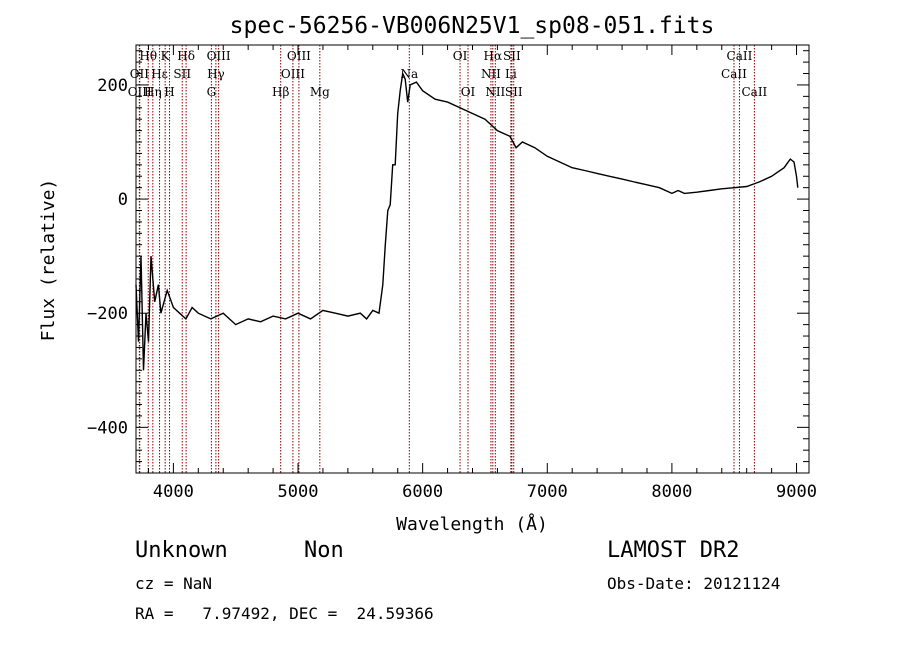  What do you see at coordinates (298, 492) in the screenshot?
I see `x-tick-label: 5000` at bounding box center [298, 492].